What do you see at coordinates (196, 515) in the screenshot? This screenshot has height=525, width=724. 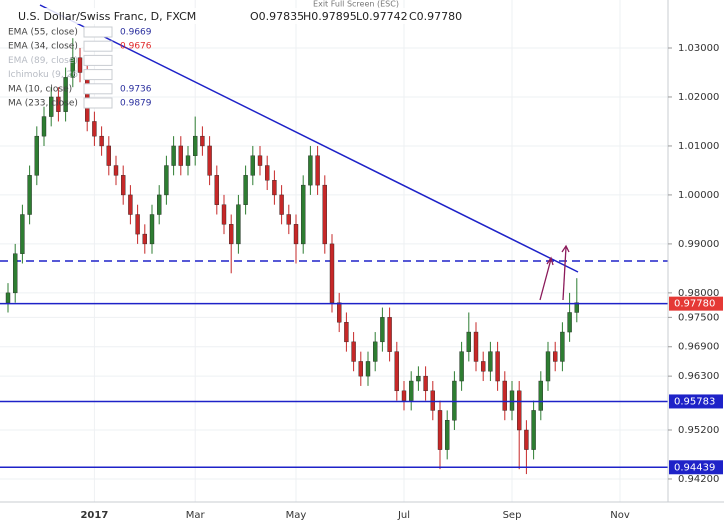 I see `x-tick-label: Mar` at bounding box center [196, 515].